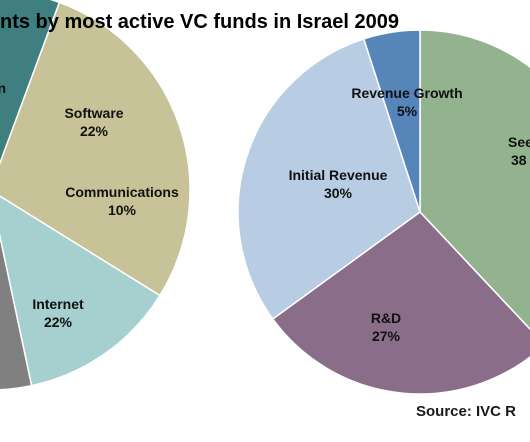 Image resolution: width=530 pixels, height=442 pixels. Describe the element at coordinates (3, 88) in the screenshot. I see `left-label-n: n` at that location.